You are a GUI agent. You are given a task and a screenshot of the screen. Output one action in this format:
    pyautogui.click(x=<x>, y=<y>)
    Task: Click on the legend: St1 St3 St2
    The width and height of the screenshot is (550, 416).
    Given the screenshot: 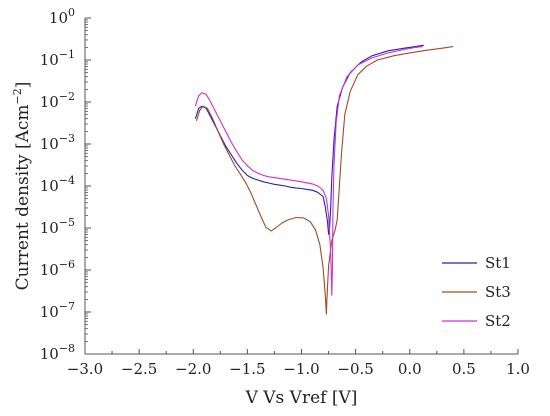 What is the action you would take?
    pyautogui.click(x=476, y=292)
    